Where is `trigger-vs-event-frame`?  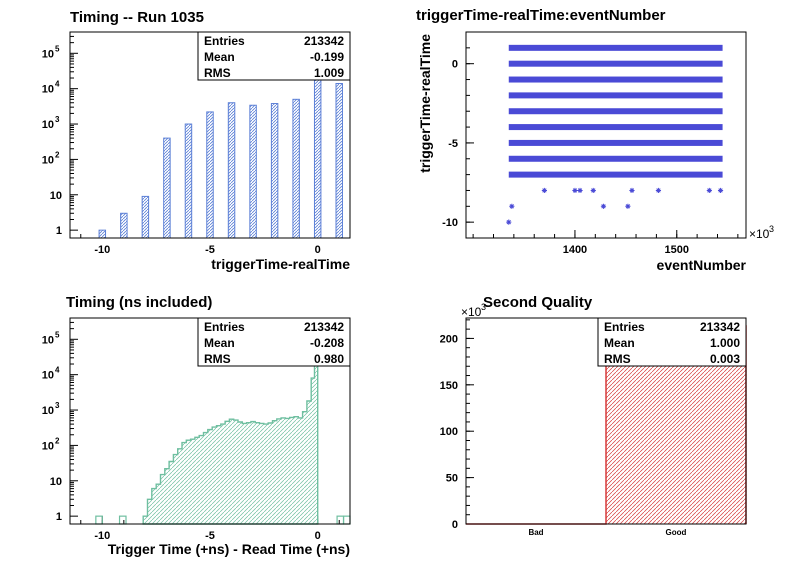
trigger-vs-event-frame is located at coordinates (606, 135).